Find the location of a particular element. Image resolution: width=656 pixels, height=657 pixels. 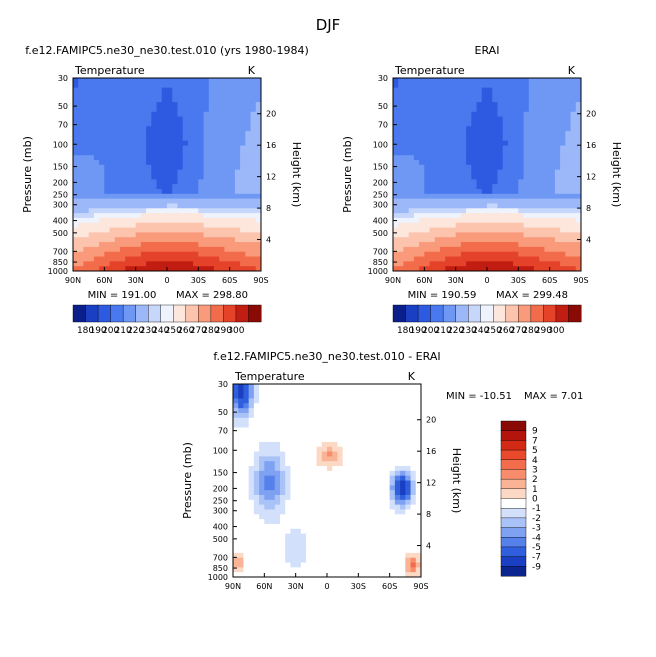

y-tick-label: 70 is located at coordinates (63, 125).